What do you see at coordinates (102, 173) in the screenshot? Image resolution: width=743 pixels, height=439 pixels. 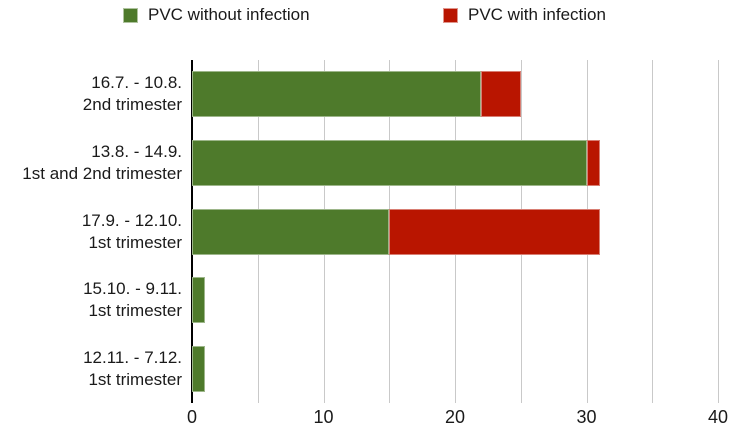 I see `category-label-line: 1st and 2nd trimester` at bounding box center [102, 173].